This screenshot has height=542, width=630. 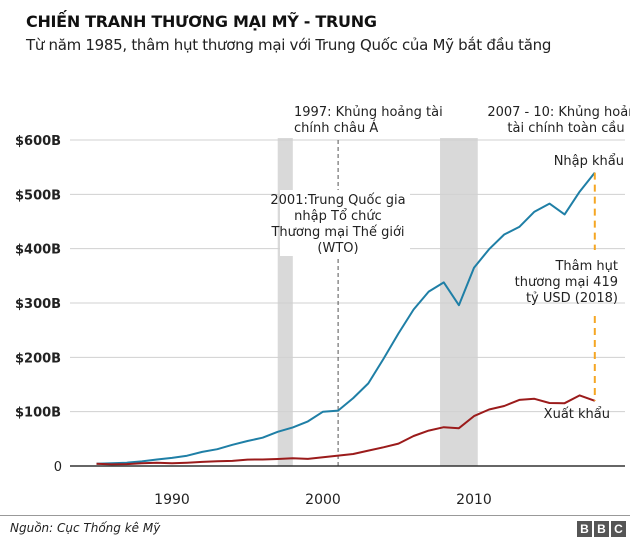 I want to click on x-tick-label: 1990, so click(x=172, y=500).